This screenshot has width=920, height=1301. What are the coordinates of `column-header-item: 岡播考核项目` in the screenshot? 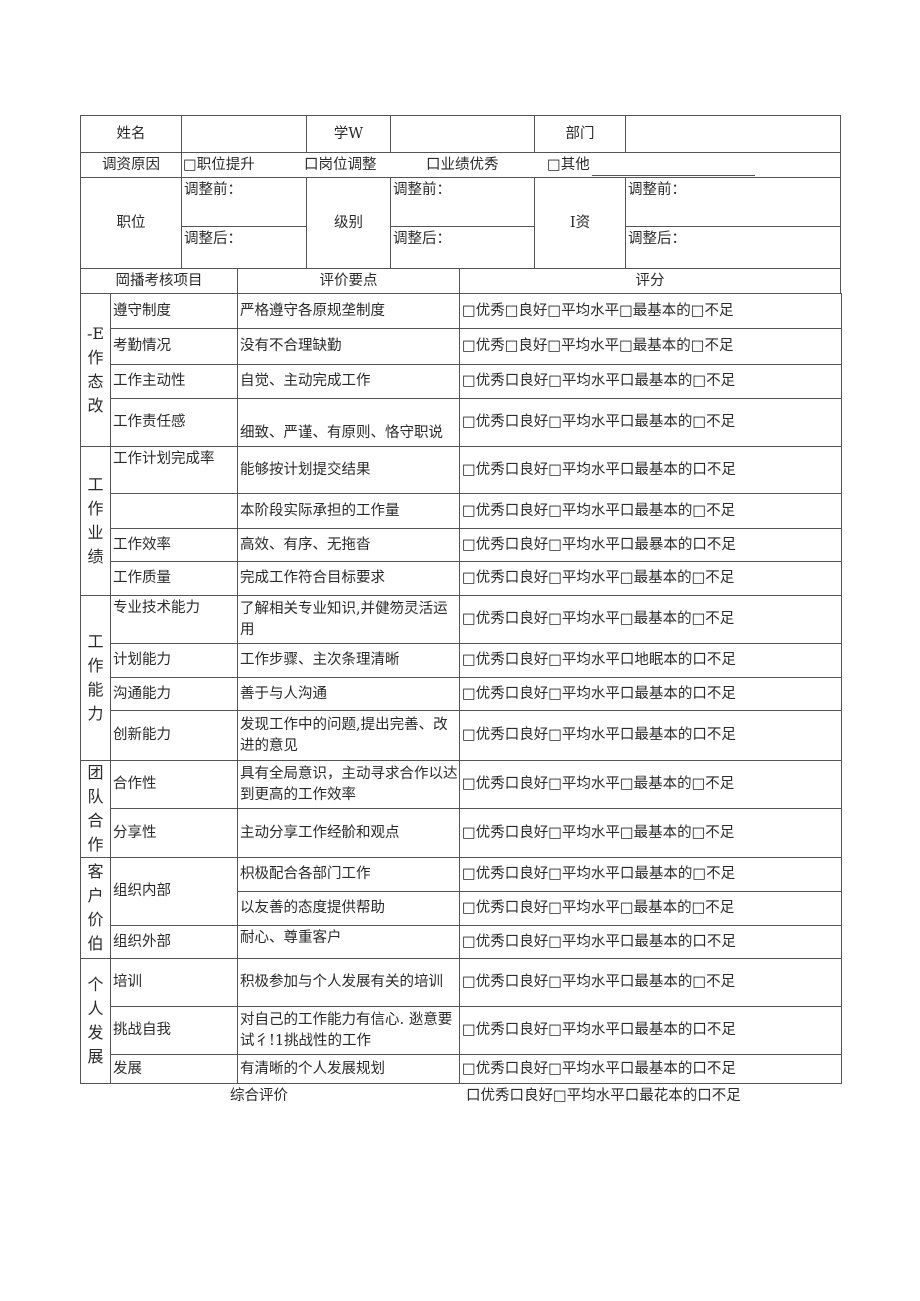 It's located at (159, 281).